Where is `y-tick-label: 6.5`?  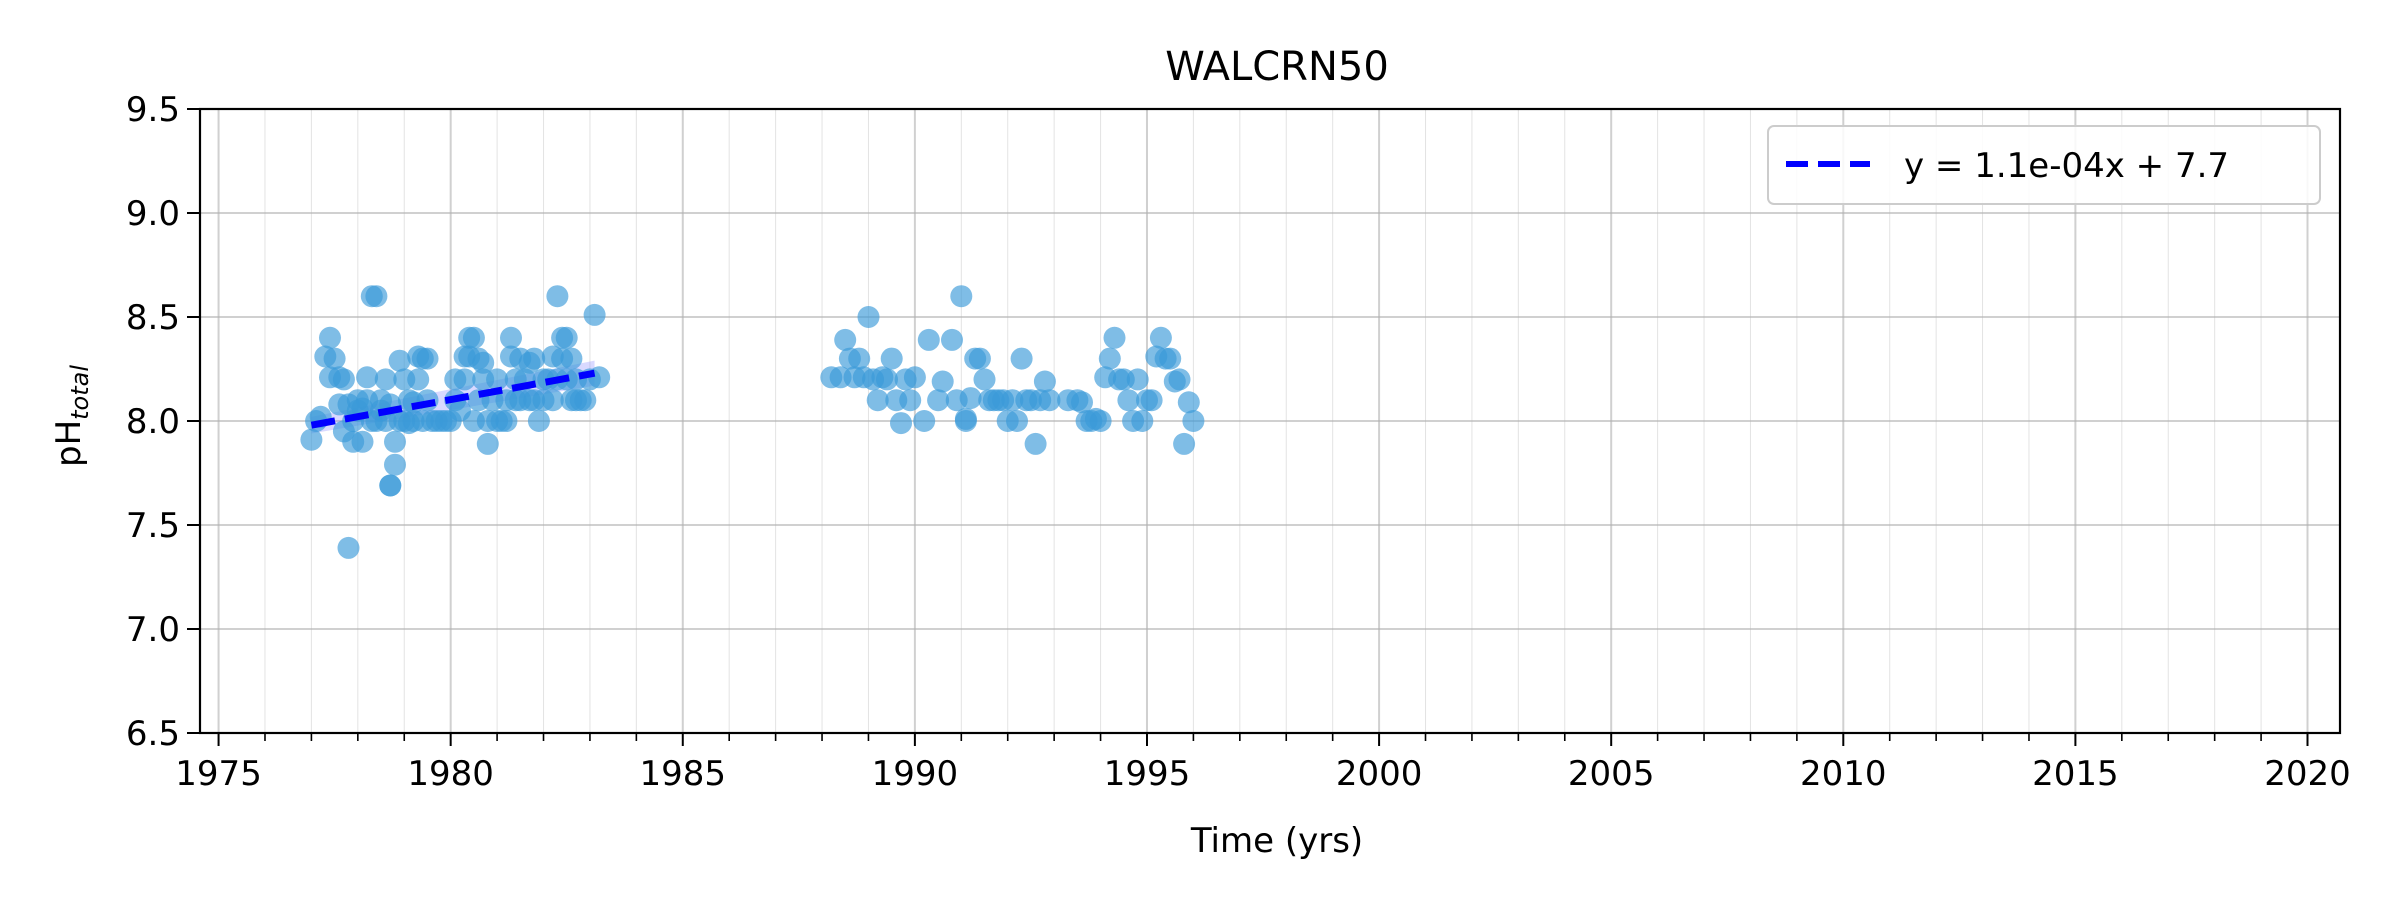 y-tick-label: 6.5 is located at coordinates (153, 734).